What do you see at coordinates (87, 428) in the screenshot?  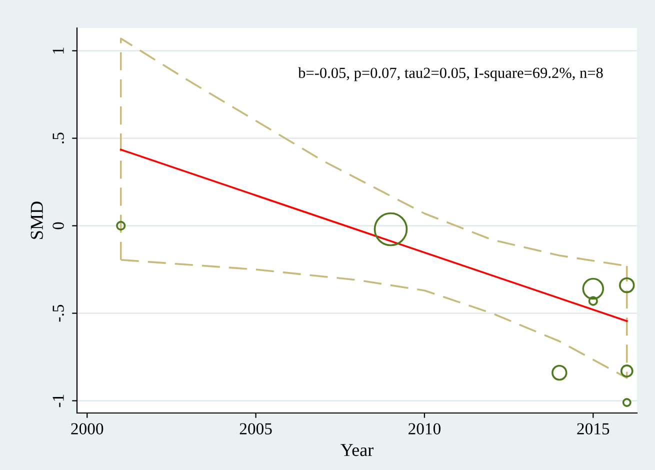 I see `x-tick-label: 2000` at bounding box center [87, 428].